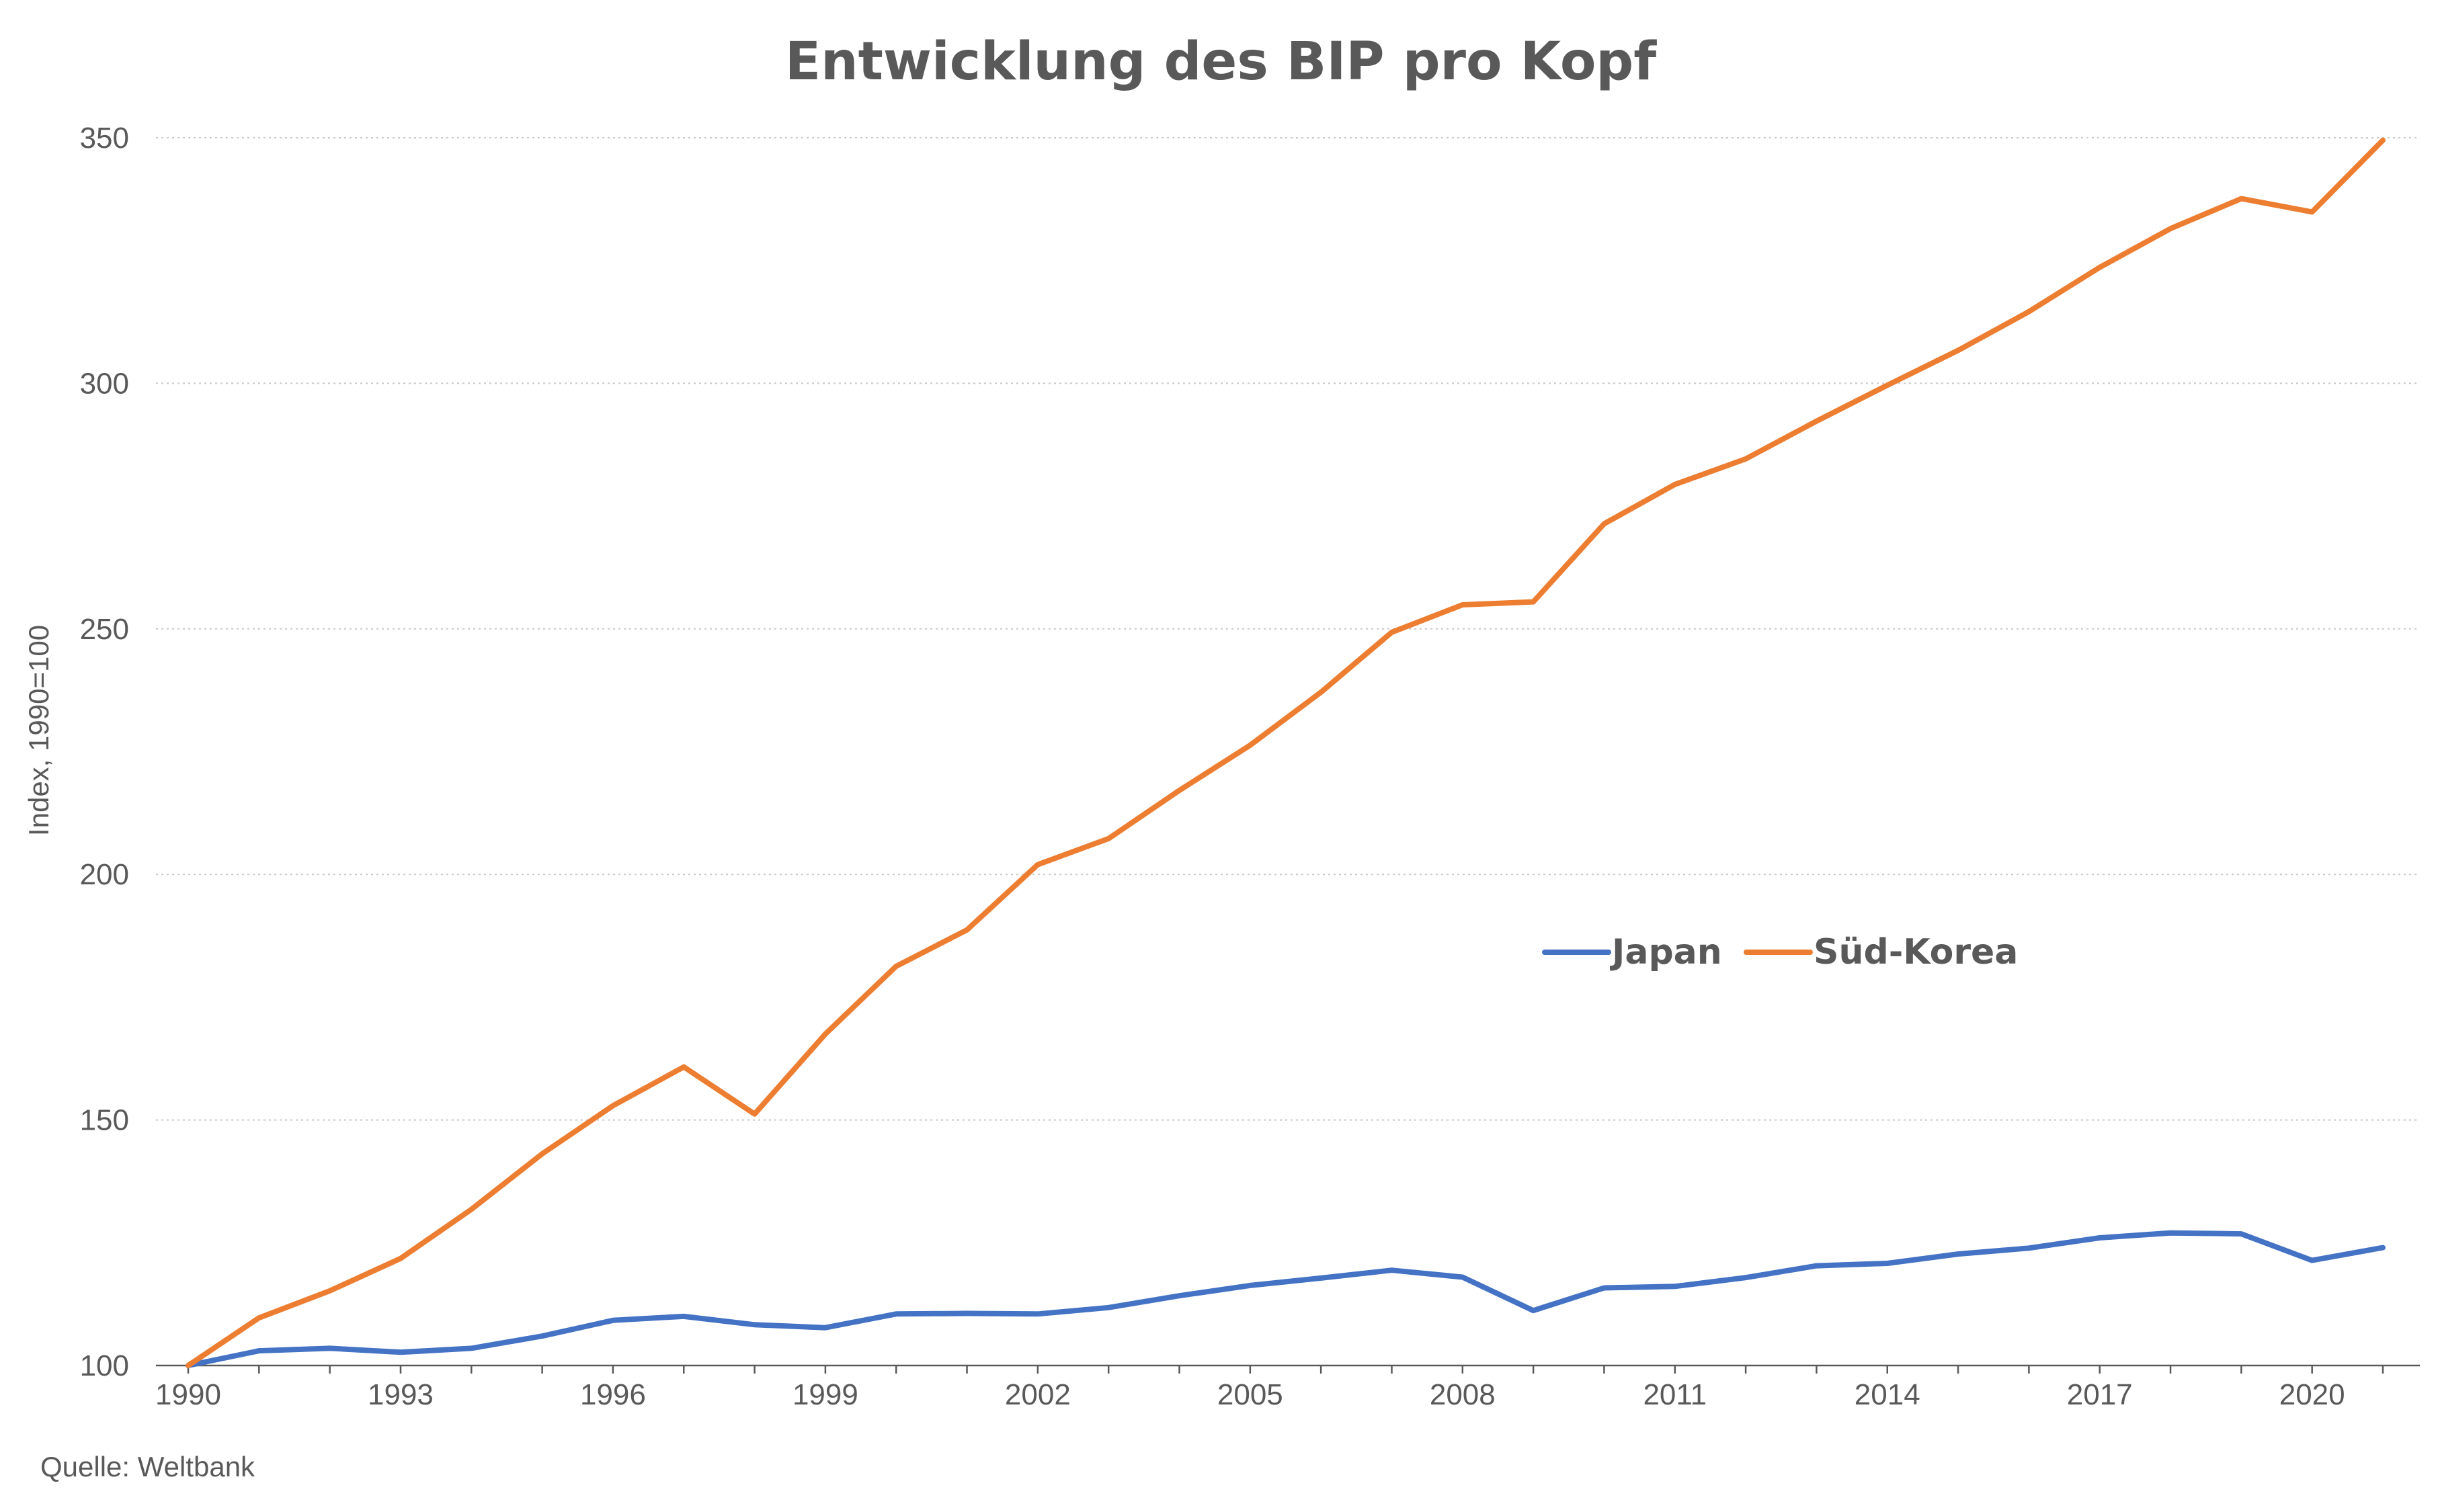 This screenshot has height=1512, width=2438. Describe the element at coordinates (1463, 1395) in the screenshot. I see `x-tick-label: 2008` at that location.